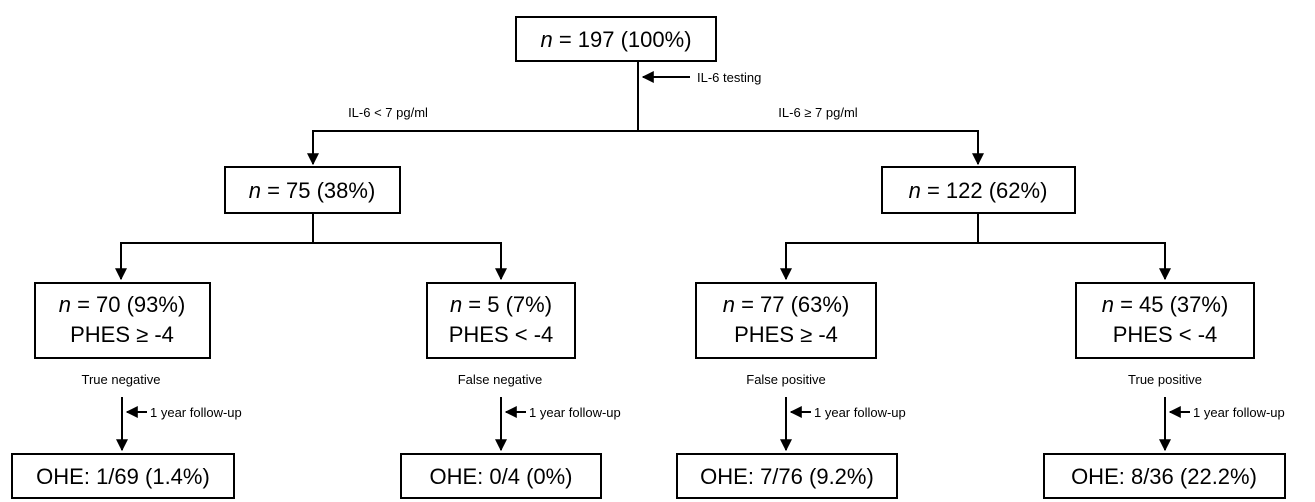  I want to click on outcome-text-1: OHE: 1/69 (1.4%), so click(123, 476).